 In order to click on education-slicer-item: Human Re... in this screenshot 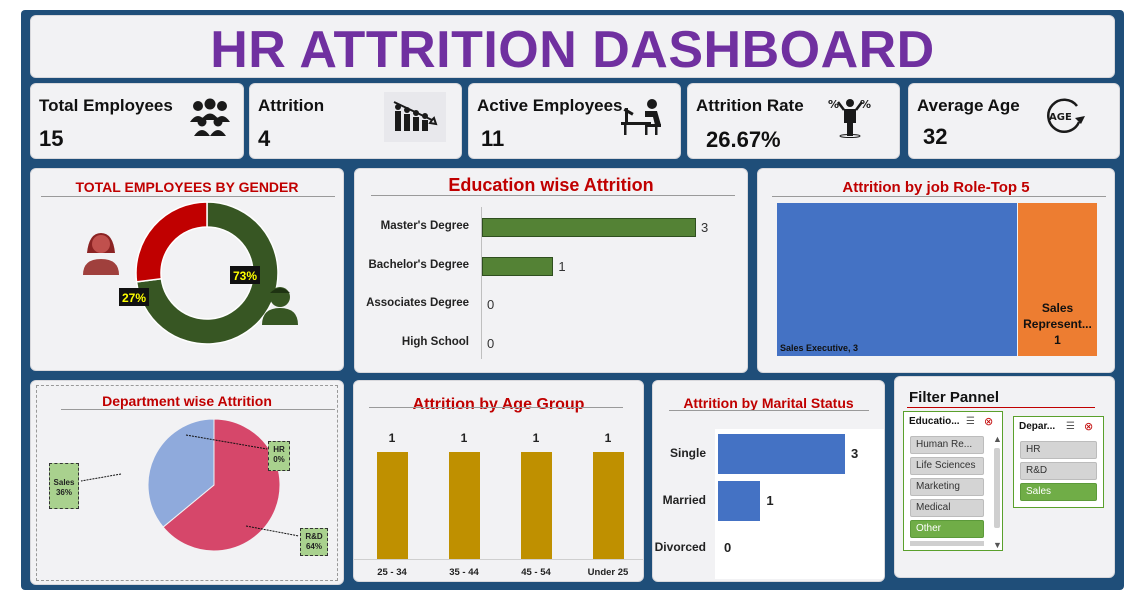, I will do `click(947, 445)`.